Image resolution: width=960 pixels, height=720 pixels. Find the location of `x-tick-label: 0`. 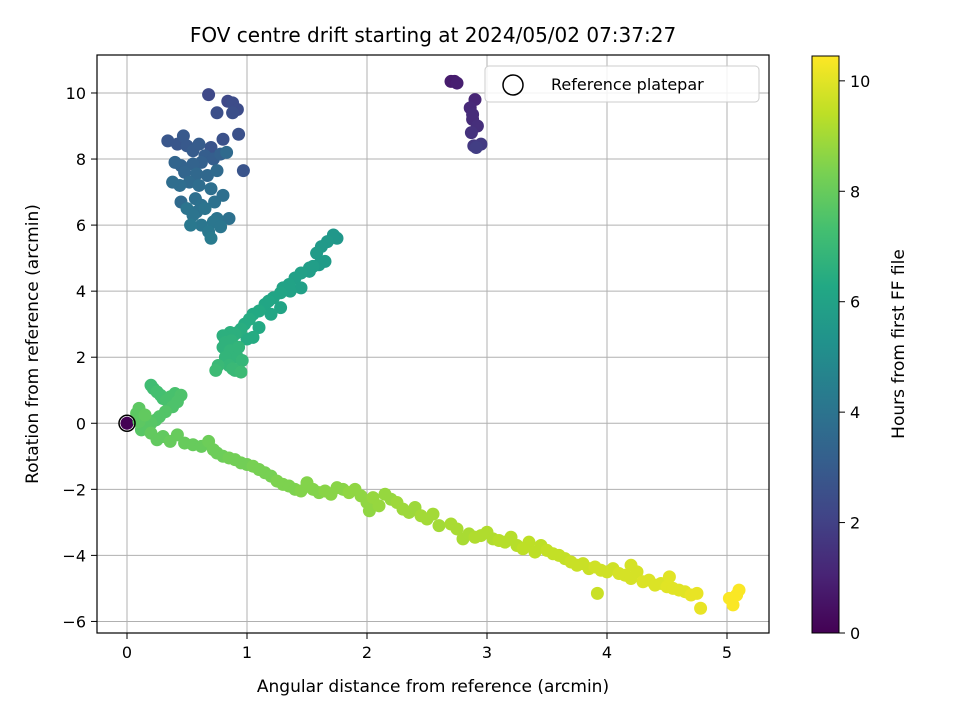

x-tick-label: 0 is located at coordinates (127, 652).